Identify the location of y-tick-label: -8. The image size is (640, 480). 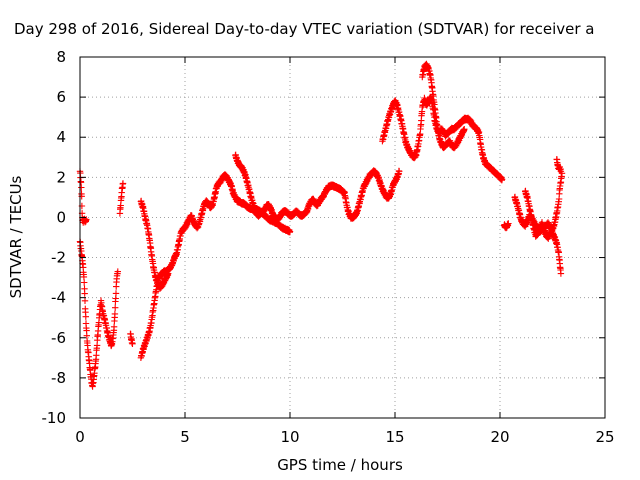
(58, 378).